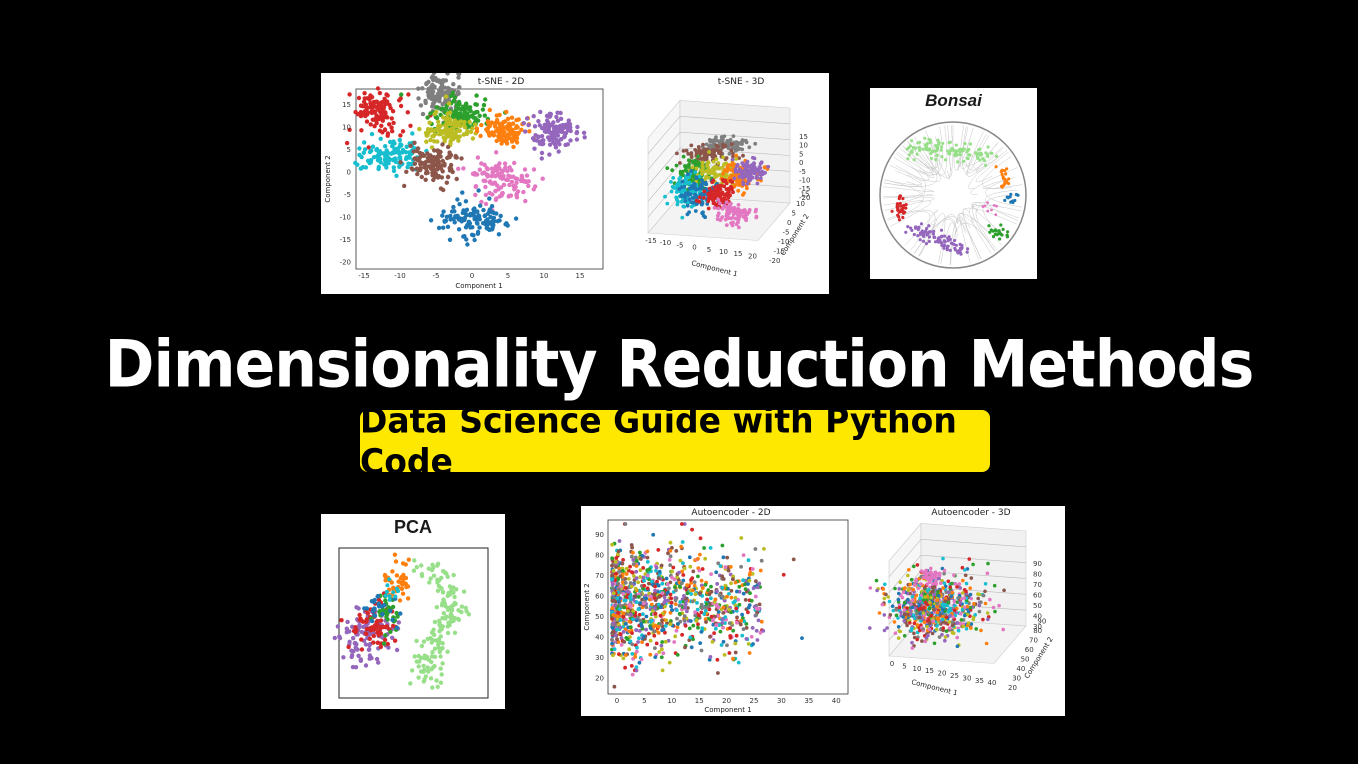 The width and height of the screenshot is (1358, 764). I want to click on autoencoder-2d-ytick: 20, so click(599, 679).